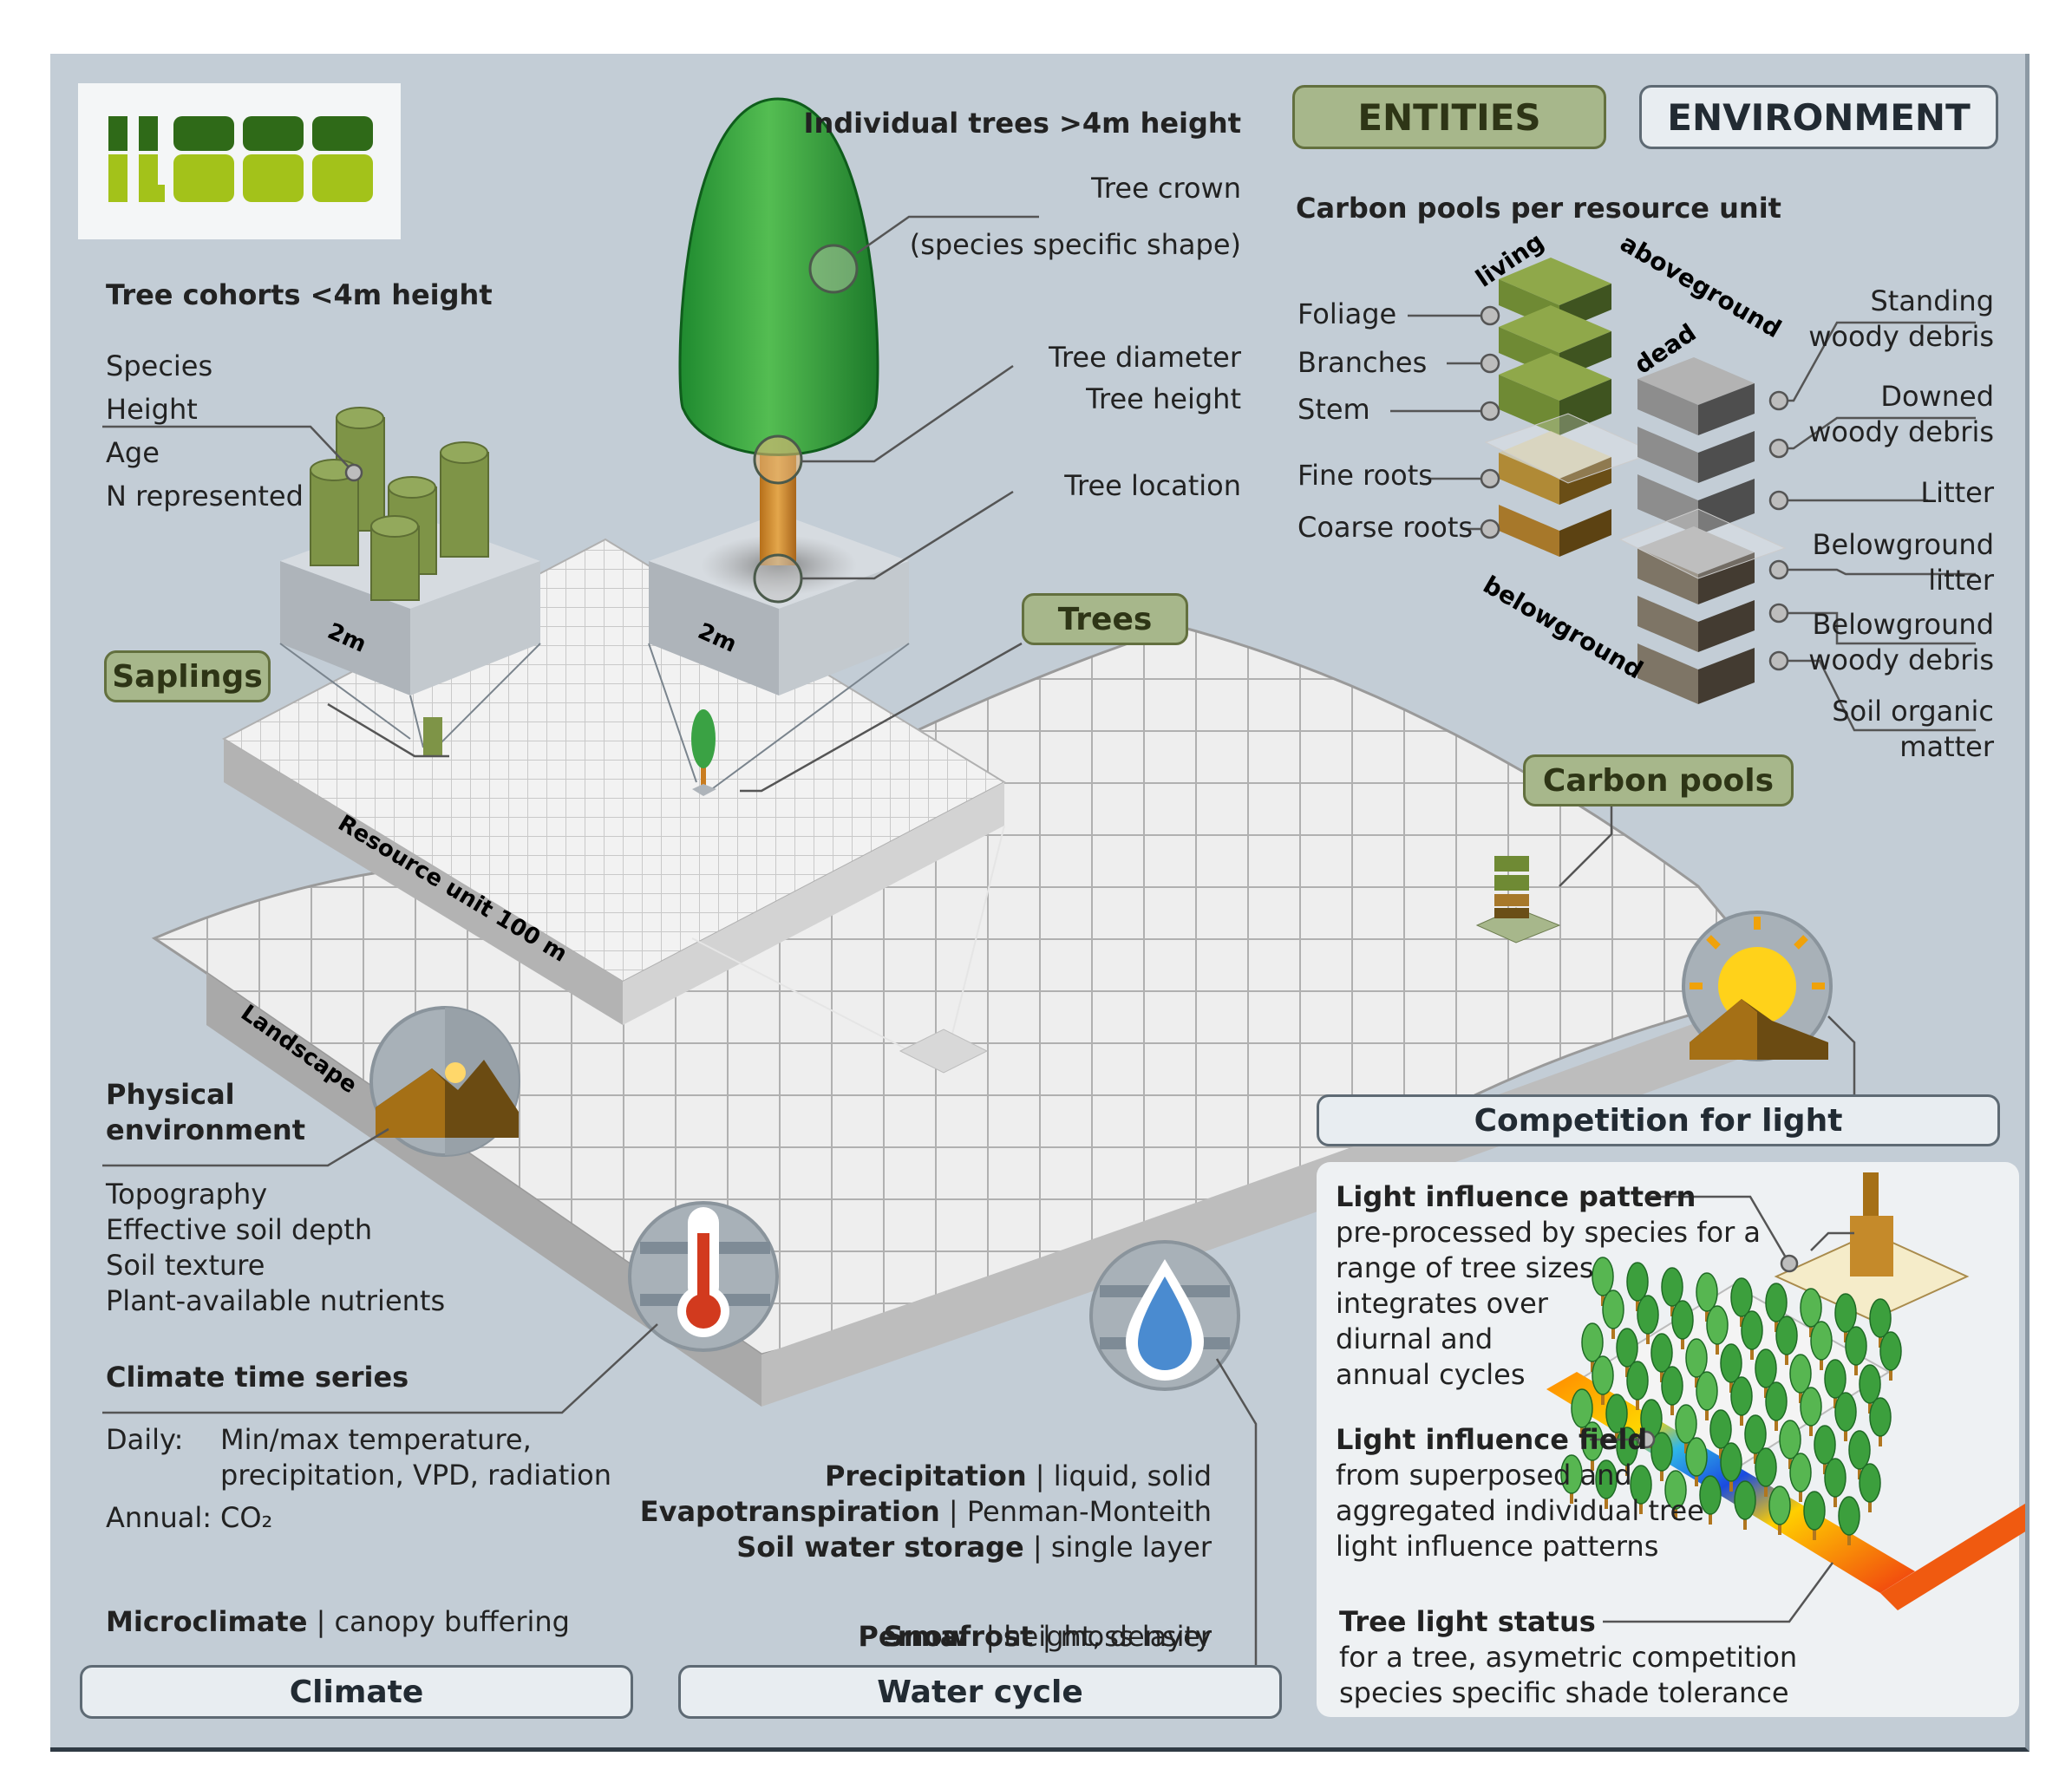 Image resolution: width=2072 pixels, height=1776 pixels. I want to click on sun-icon, so click(1758, 986).